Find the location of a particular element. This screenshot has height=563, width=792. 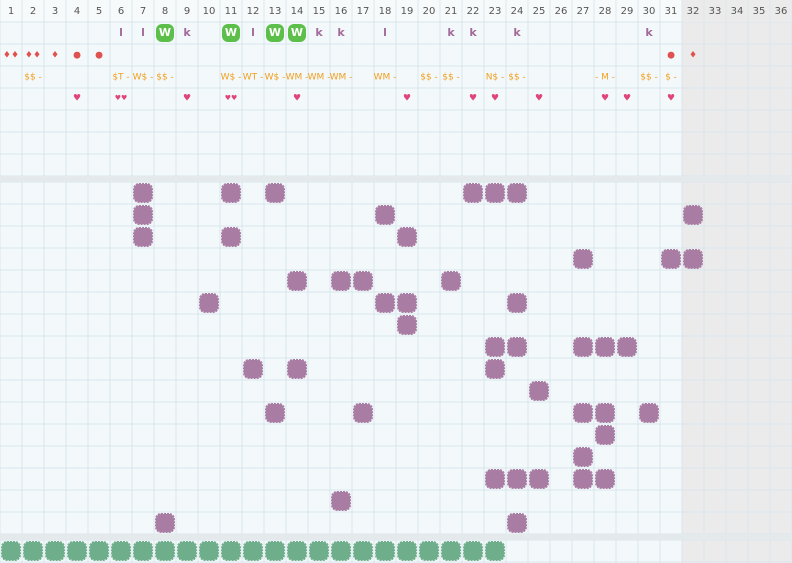

column-number: 8 is located at coordinates (165, 11).